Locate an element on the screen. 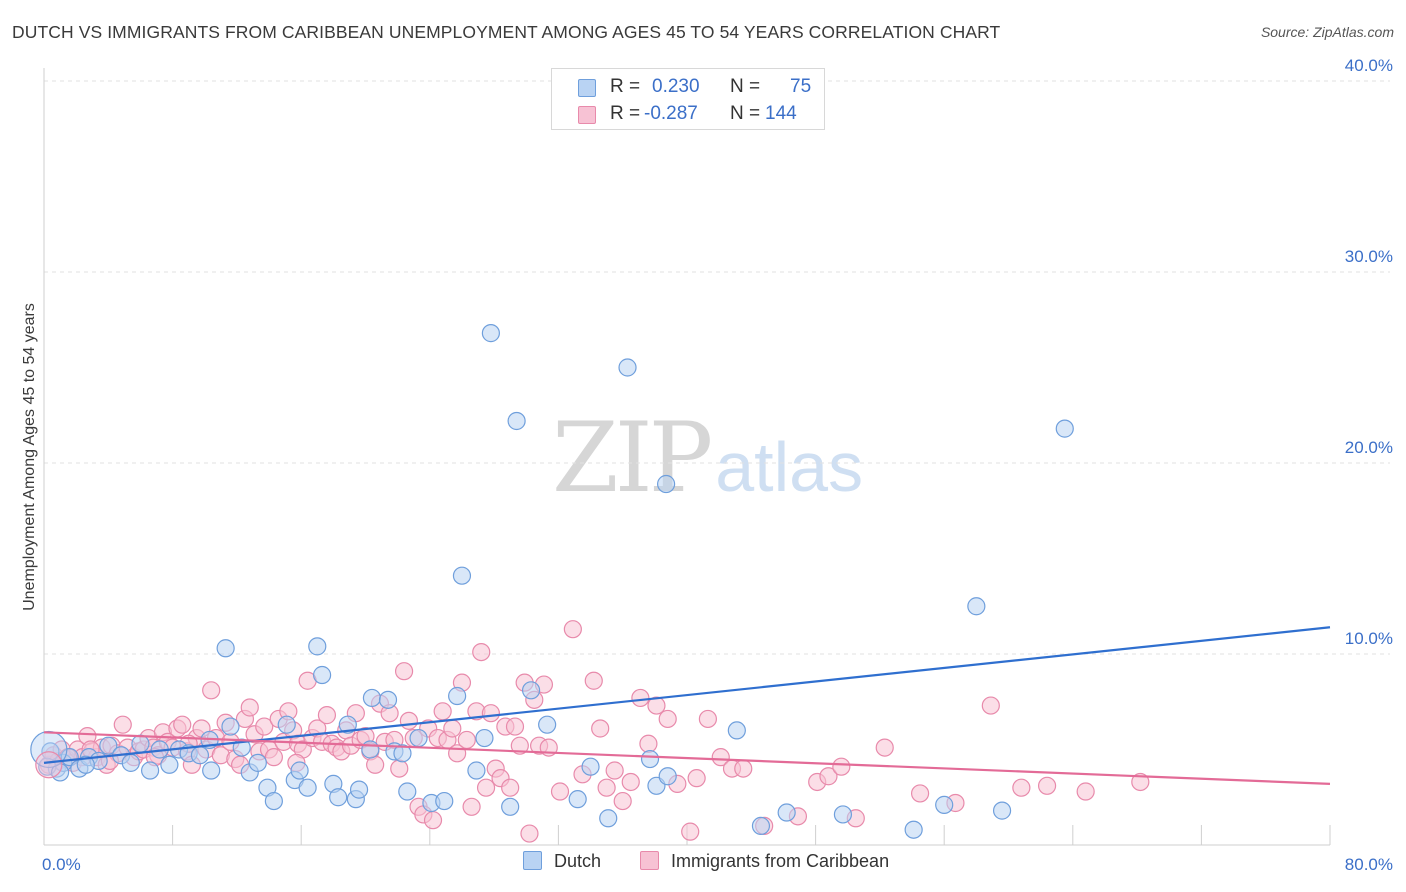 The image size is (1406, 892). legend-row-dutch: R = 0.230 N = 75 is located at coordinates (688, 87).